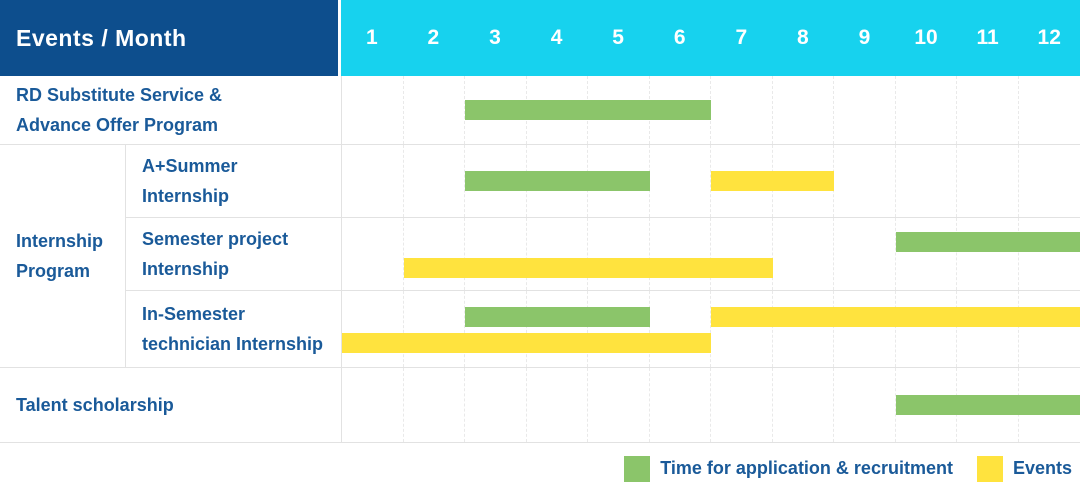 This screenshot has width=1080, height=494. I want to click on month-label: 5, so click(618, 37).